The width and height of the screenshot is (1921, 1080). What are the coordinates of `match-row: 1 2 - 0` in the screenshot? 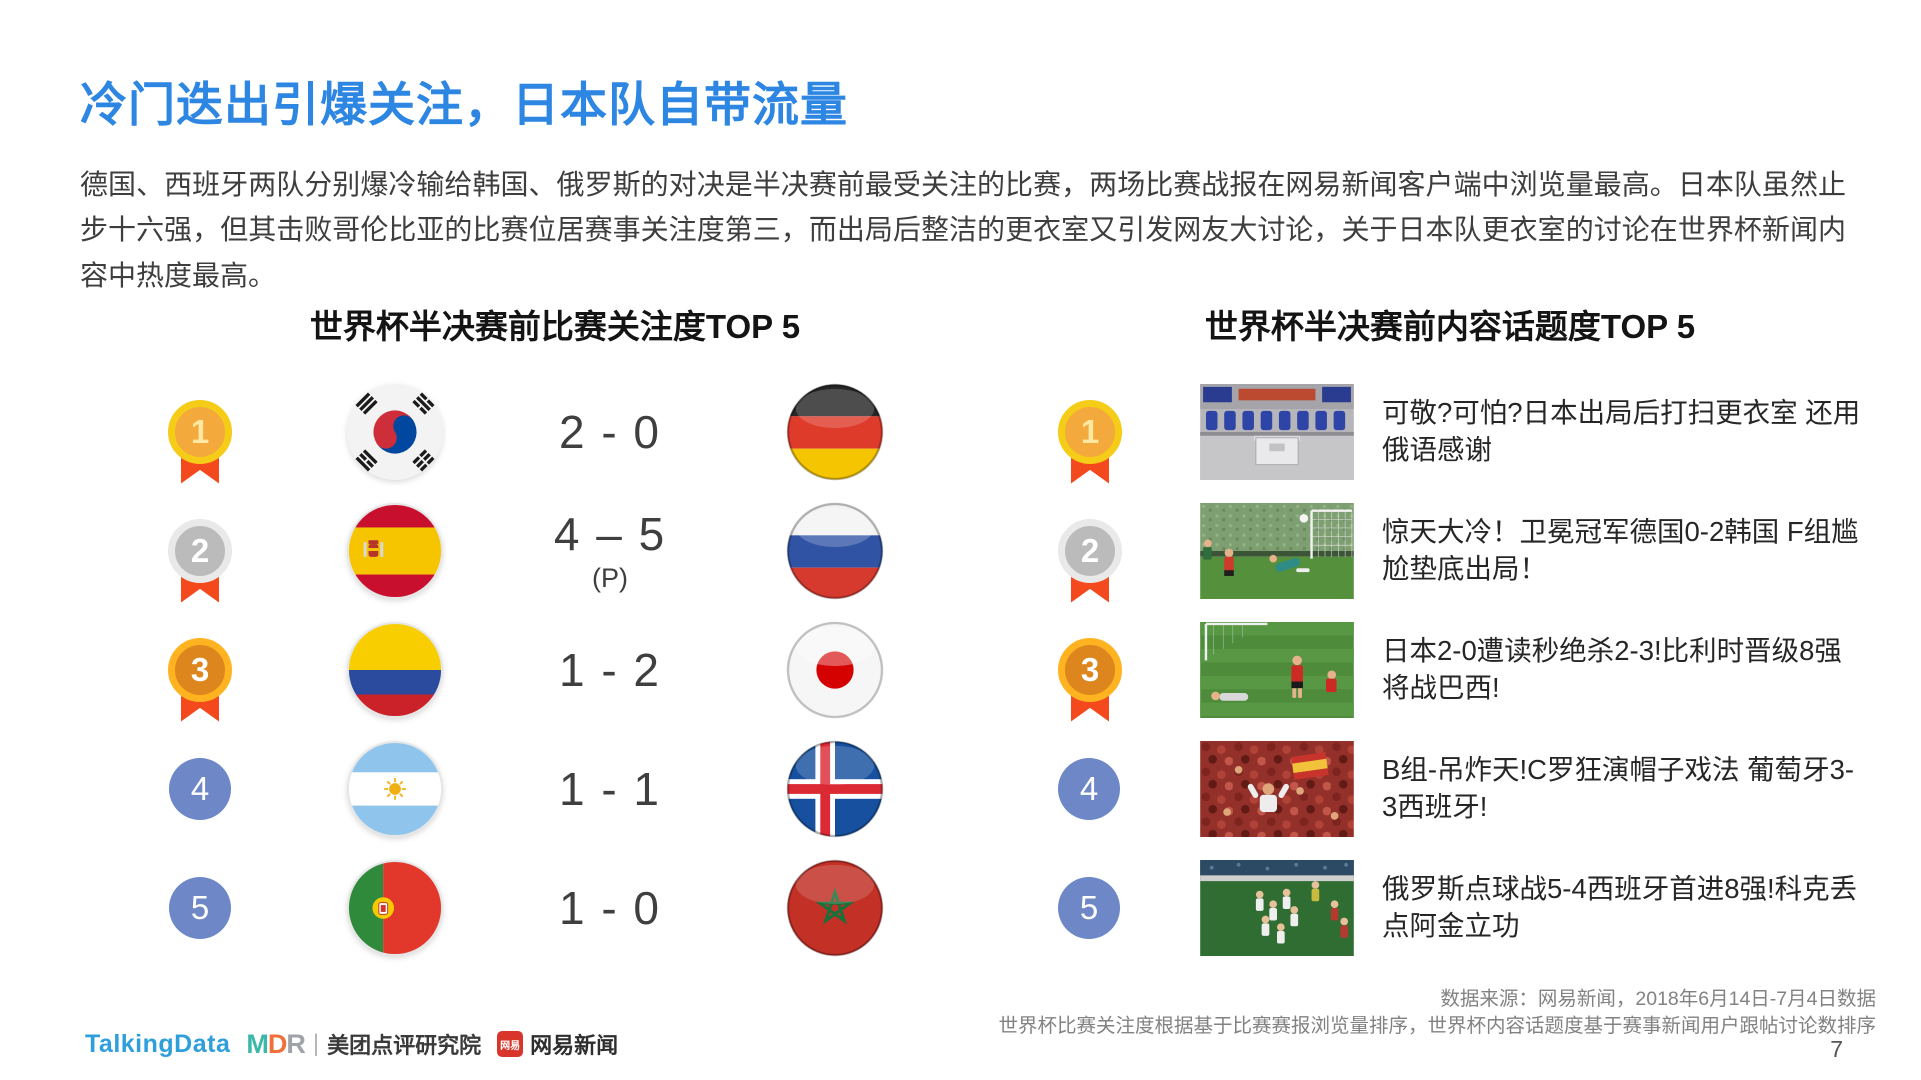 It's located at (520, 431).